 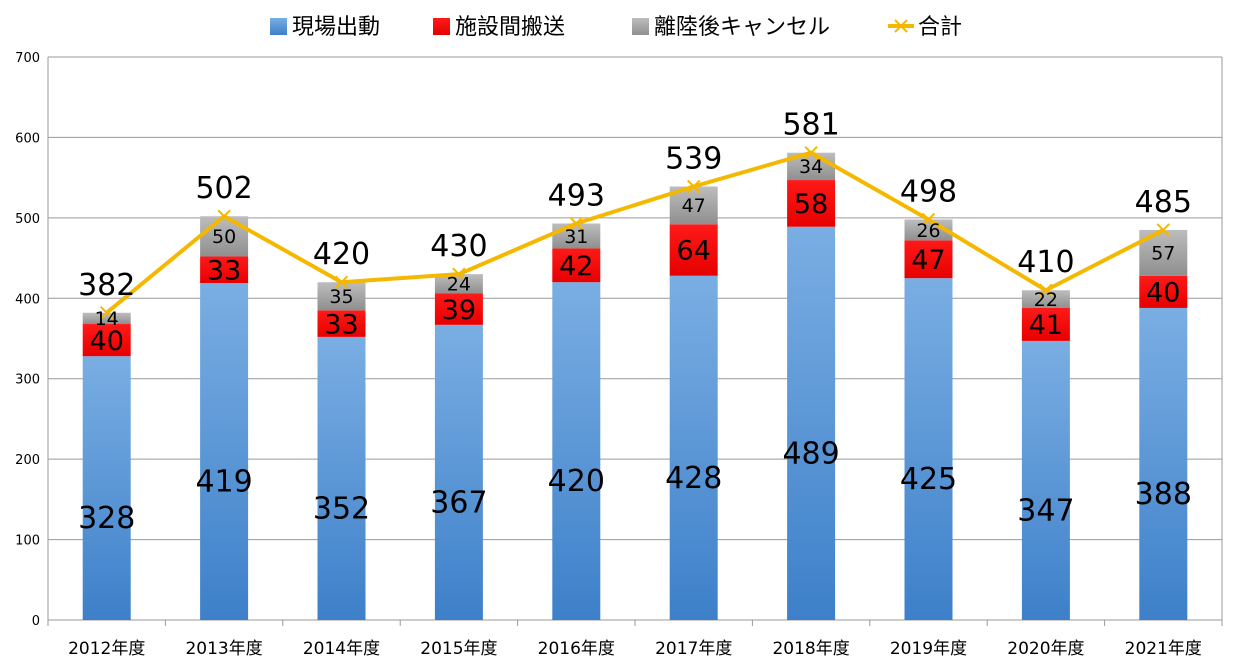 I want to click on y-tick-label: 700, so click(x=27, y=58).